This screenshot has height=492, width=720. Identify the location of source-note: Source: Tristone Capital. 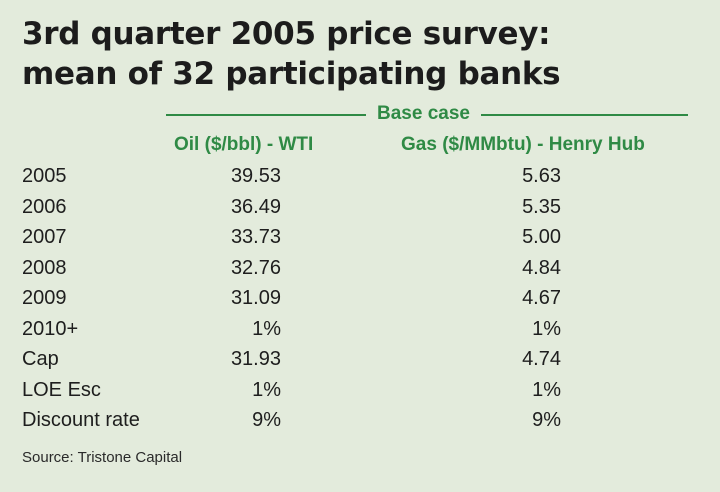
(102, 457).